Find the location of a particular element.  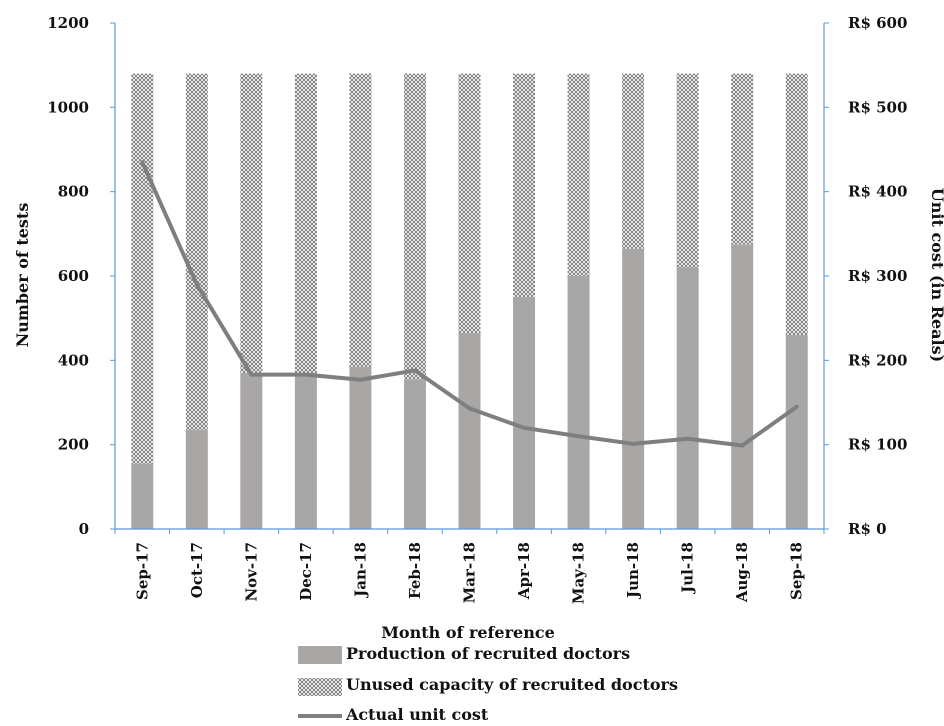

y2-tick-label: R$ 400 is located at coordinates (877, 192).